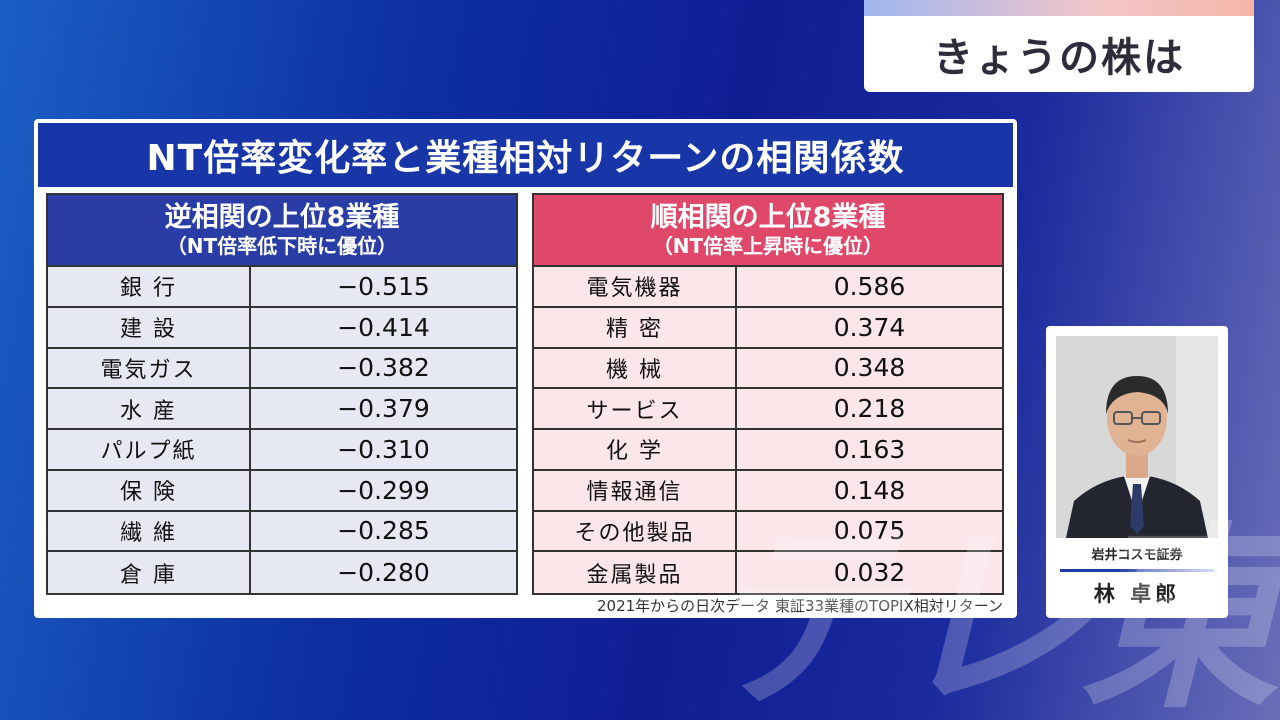 This screenshot has height=720, width=1280. Describe the element at coordinates (768, 287) in the screenshot. I see `table-row: 電気機器 0.586` at that location.